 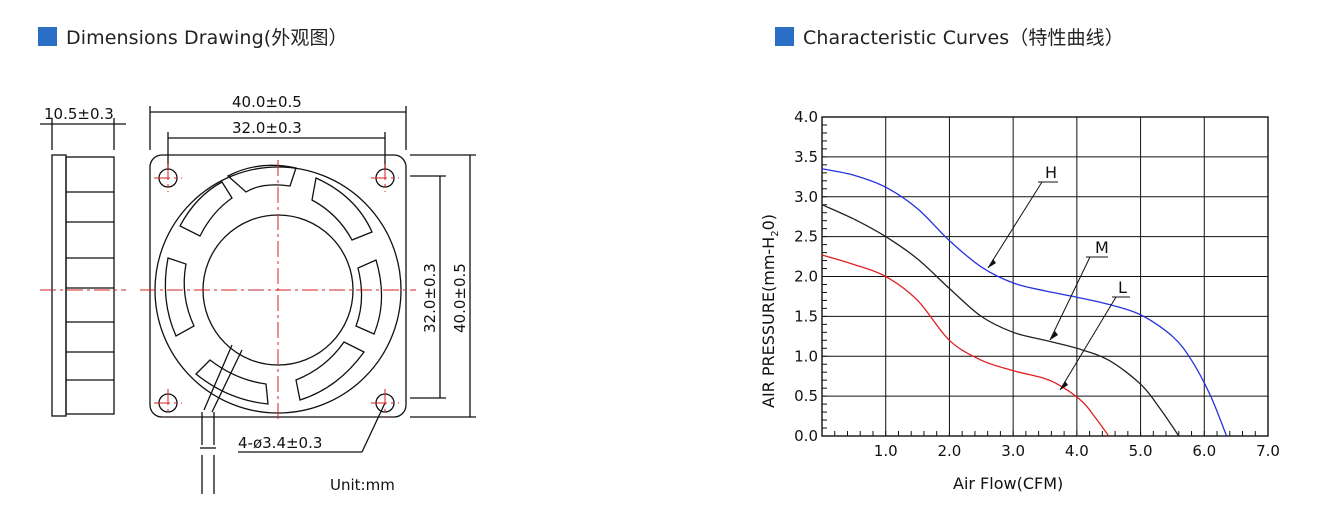 I want to click on x-axis-label: Air Flow(CFM), so click(x=1008, y=483).